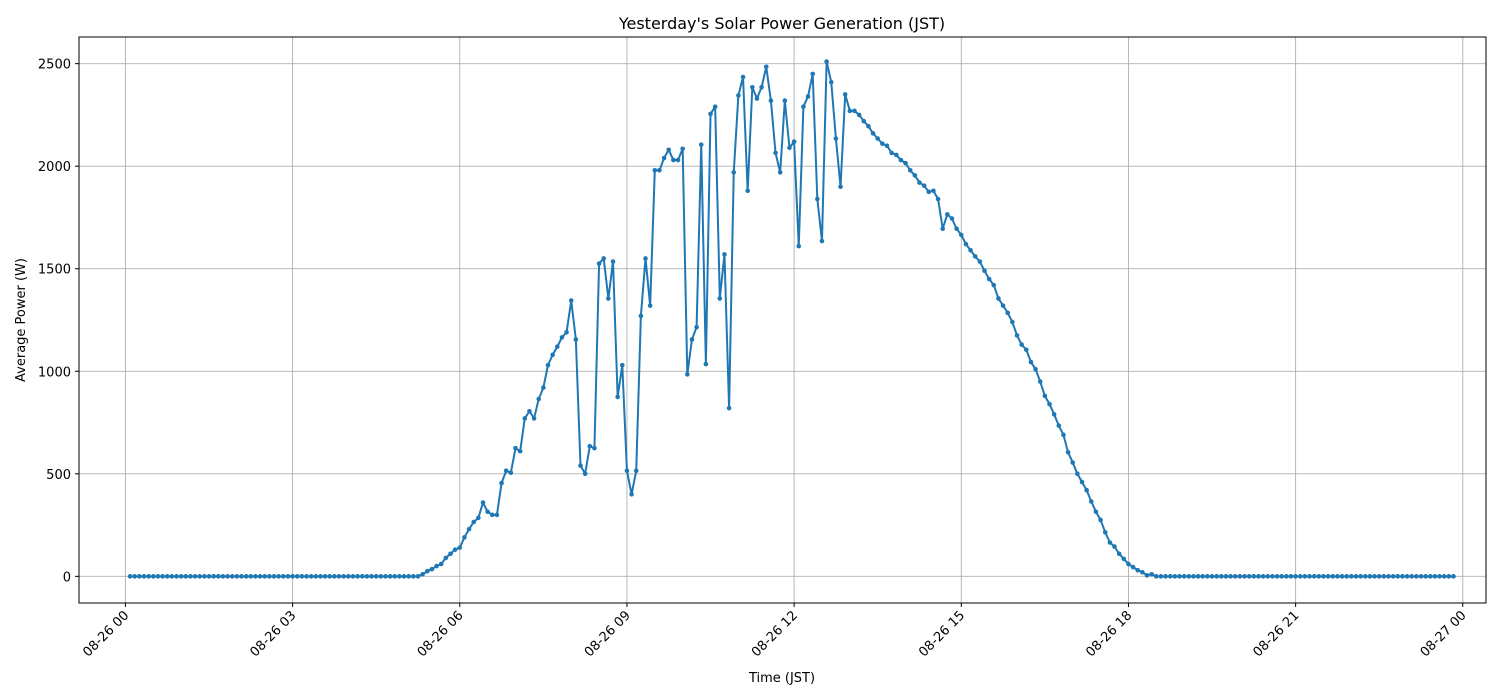  I want to click on x-tick-label: 08-26 00, so click(106, 634).